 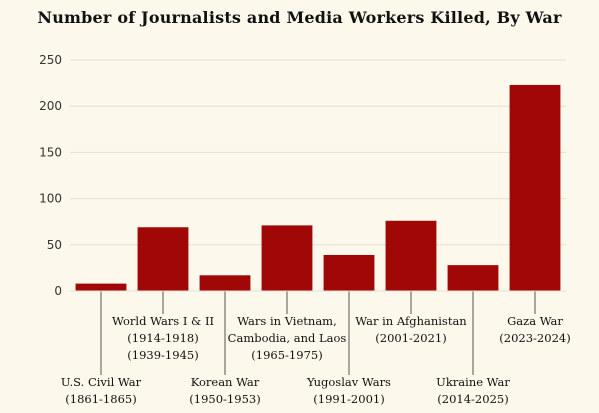 I want to click on category-label-line: (1861-1865), so click(x=100, y=399).